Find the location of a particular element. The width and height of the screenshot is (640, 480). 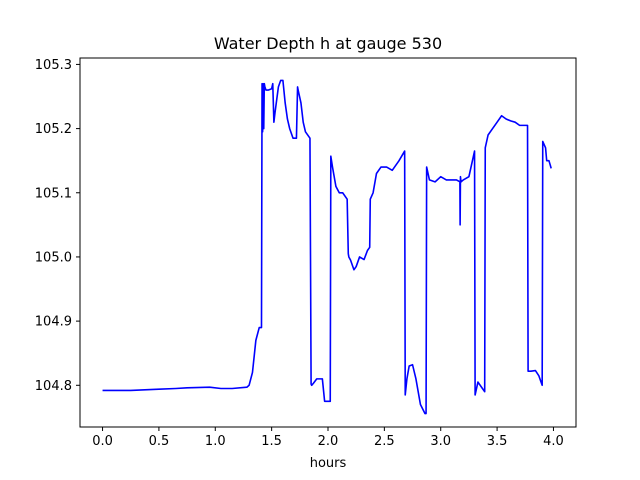

x-axis: 0.0 0.5 1.0 1.5 2.0 2.5 3.0 3.5 4.0 is located at coordinates (328, 438).